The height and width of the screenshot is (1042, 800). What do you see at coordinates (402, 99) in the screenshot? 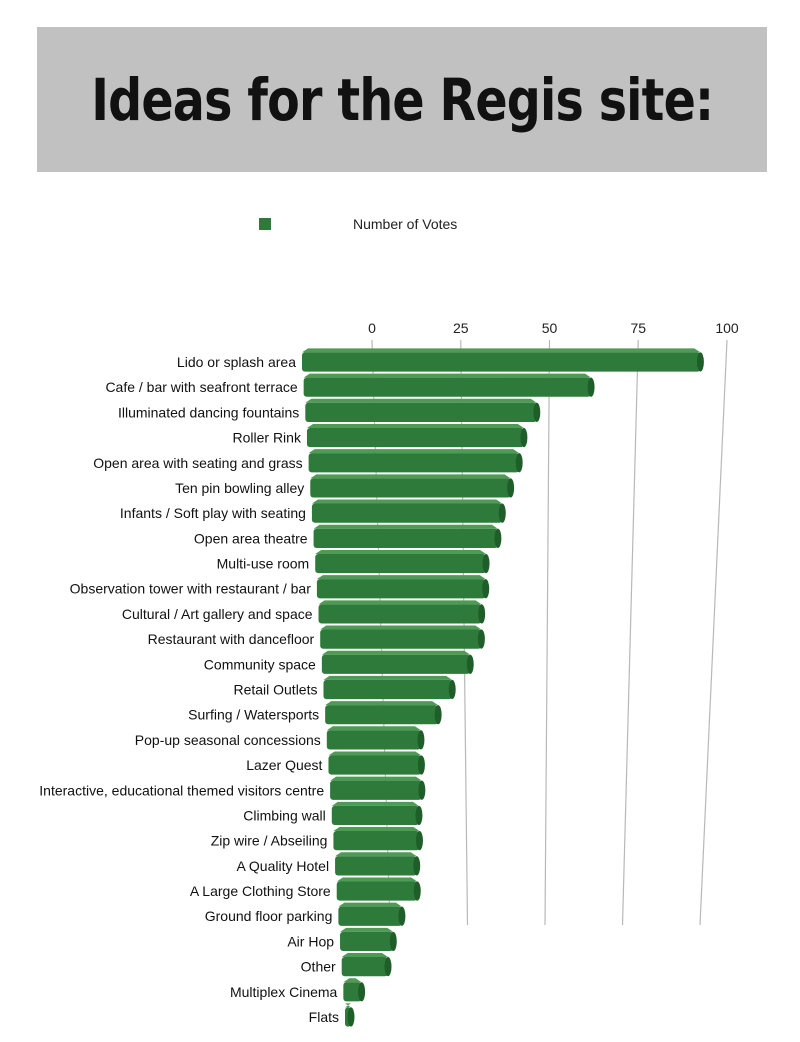
I see `page-title: Ideas for the Regis site:` at bounding box center [402, 99].